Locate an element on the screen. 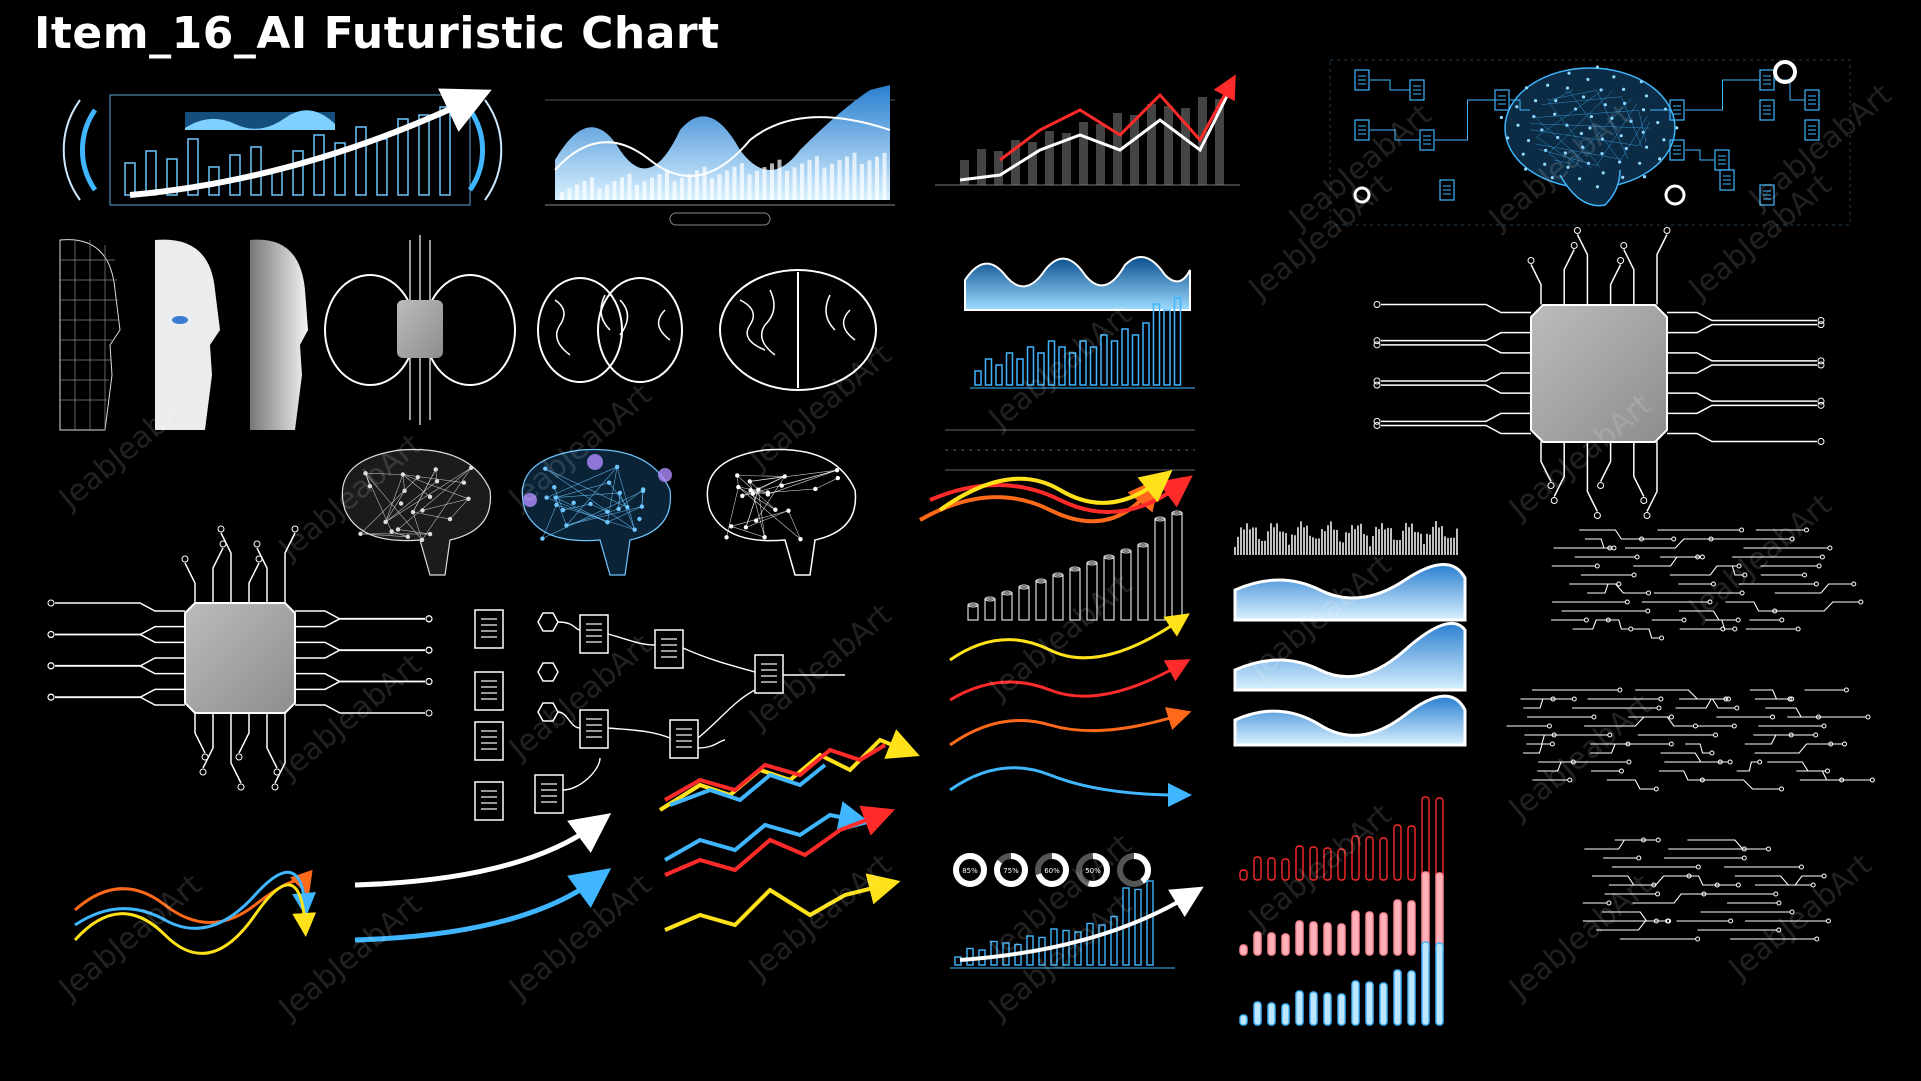 The image size is (1921, 1081). curved-arrows-red-yellow is located at coordinates (1056, 497).